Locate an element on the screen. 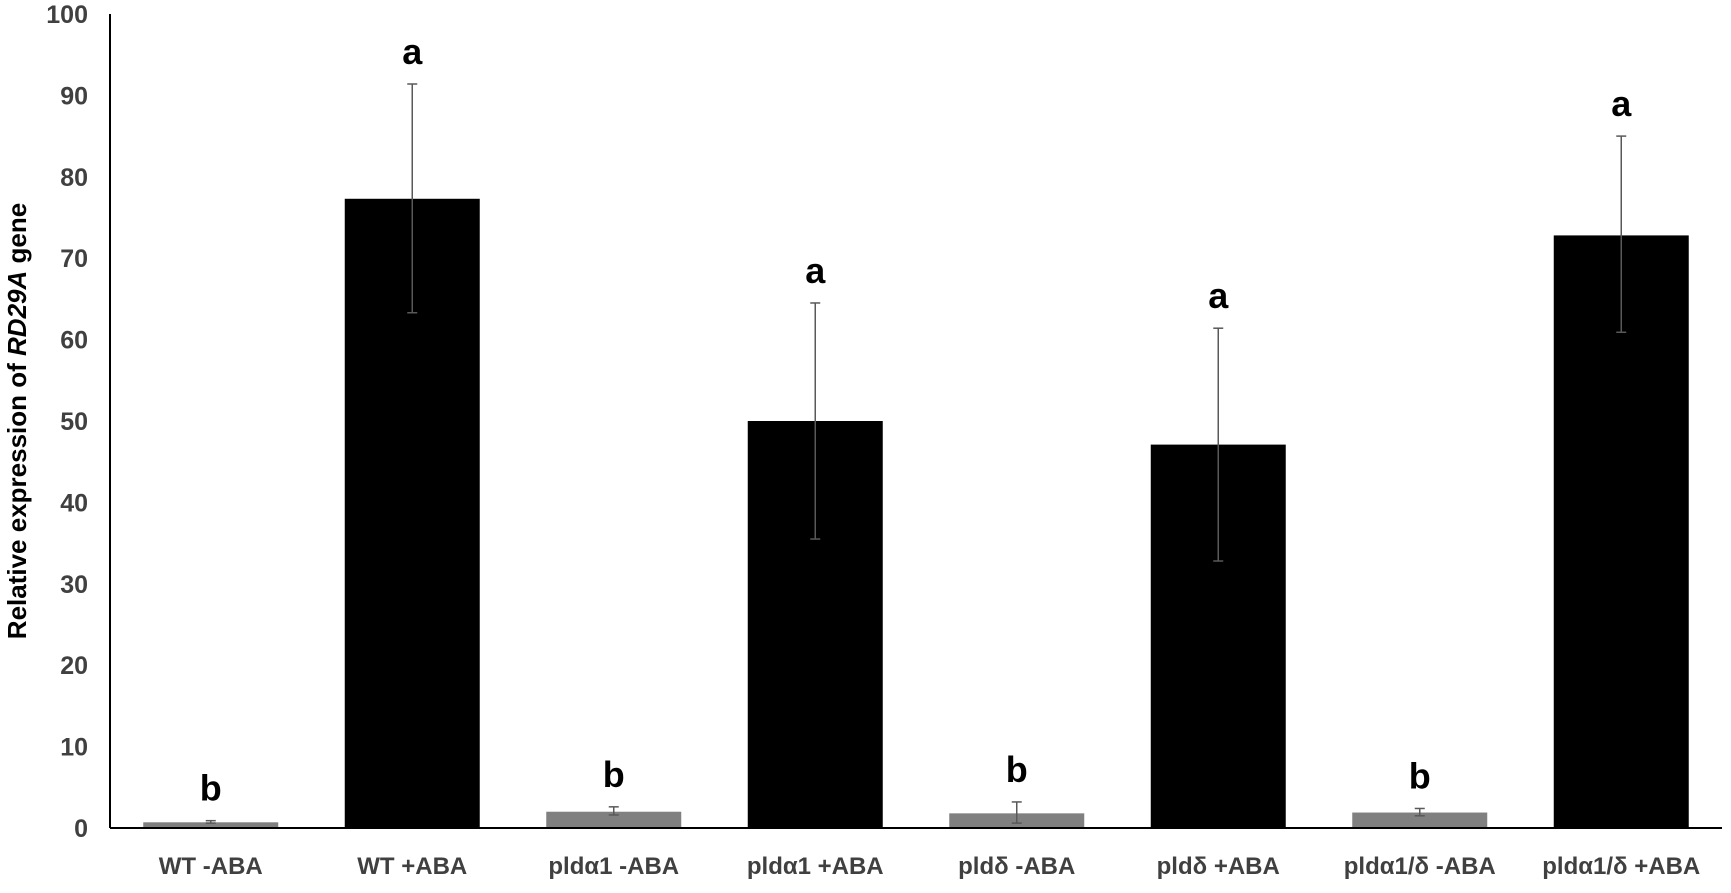 The image size is (1731, 893). y-tick-label: 10 is located at coordinates (74, 748).